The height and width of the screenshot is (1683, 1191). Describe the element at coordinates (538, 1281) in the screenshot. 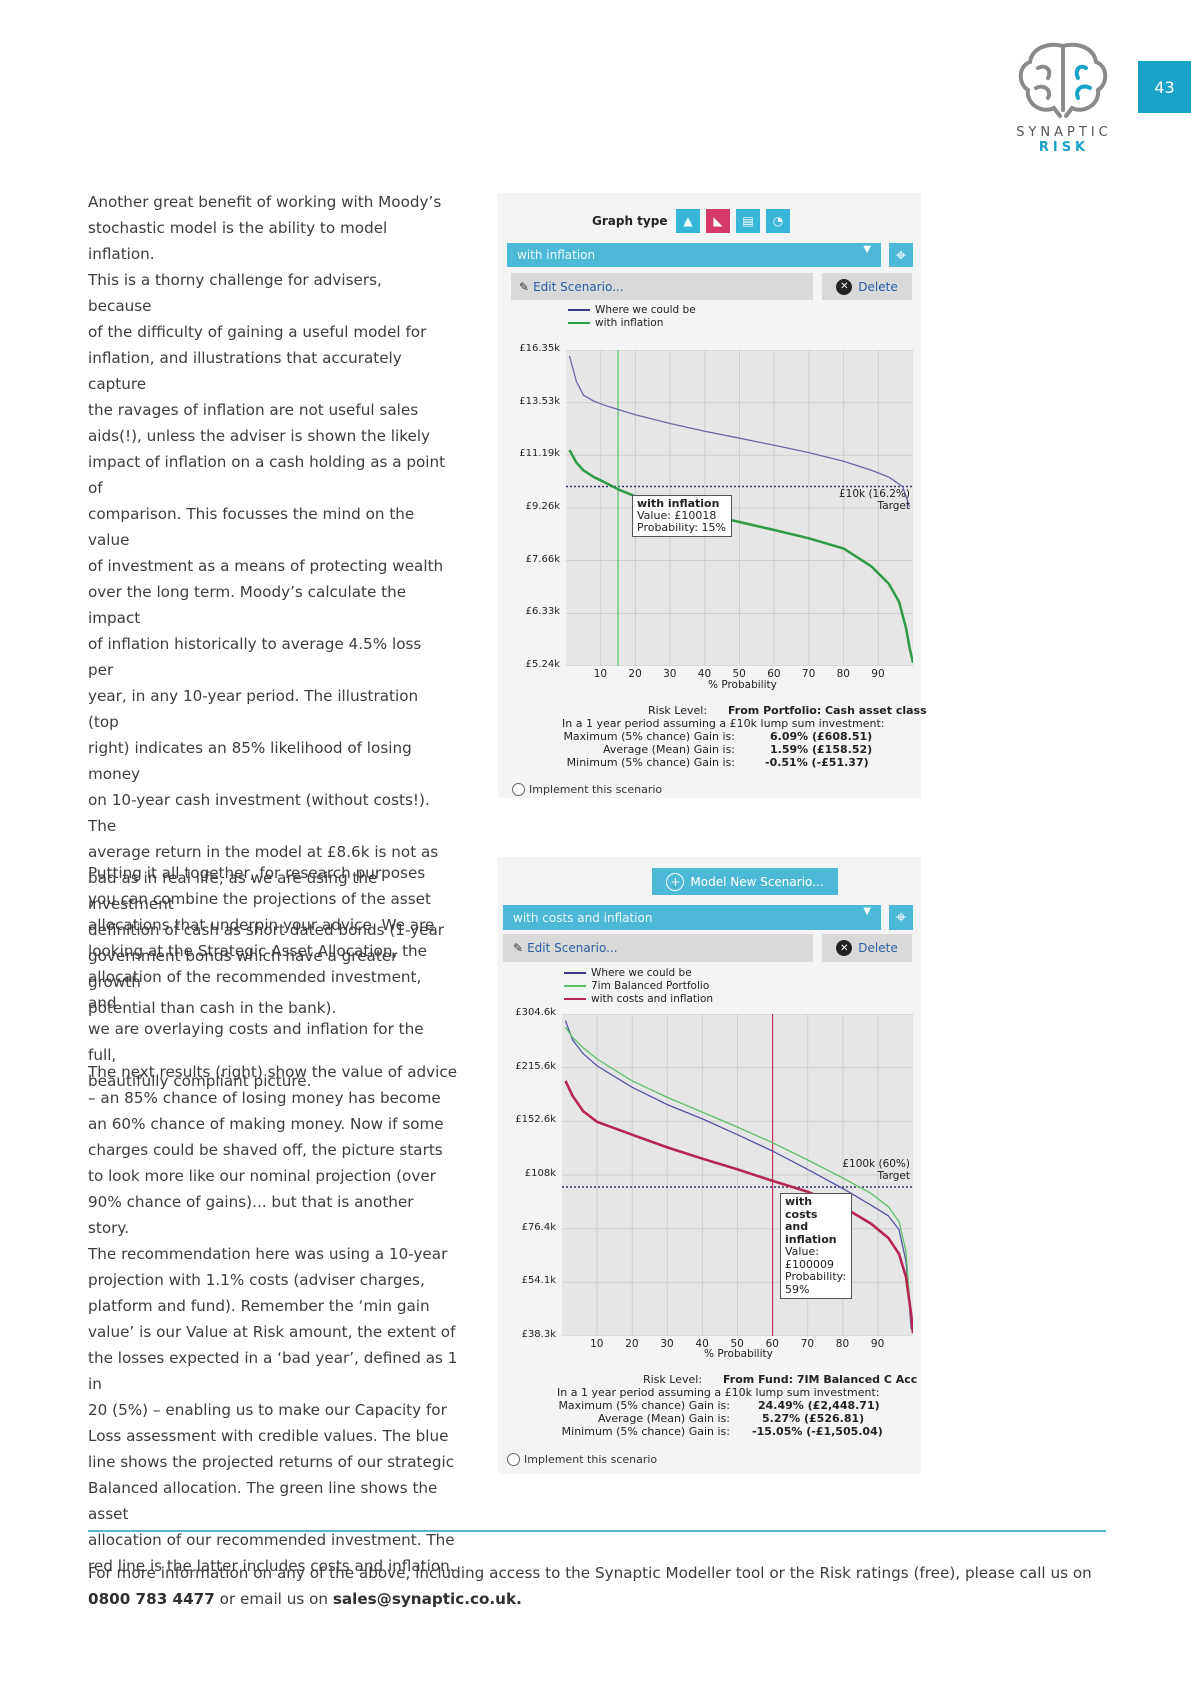

I see `y-tick-label: £54.1k` at that location.